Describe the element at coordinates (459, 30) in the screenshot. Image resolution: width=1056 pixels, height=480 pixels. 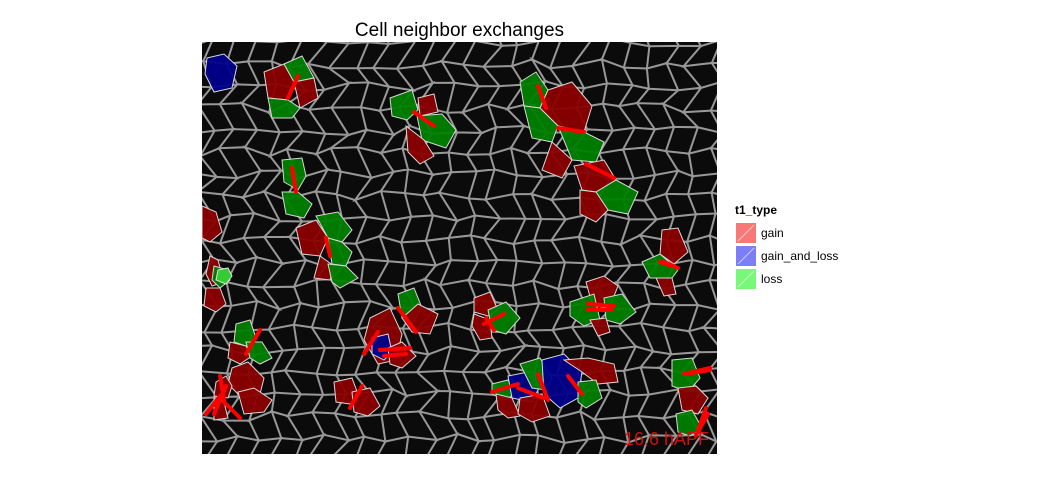
I see `plot-title: Cell neighbor exchanges` at that location.